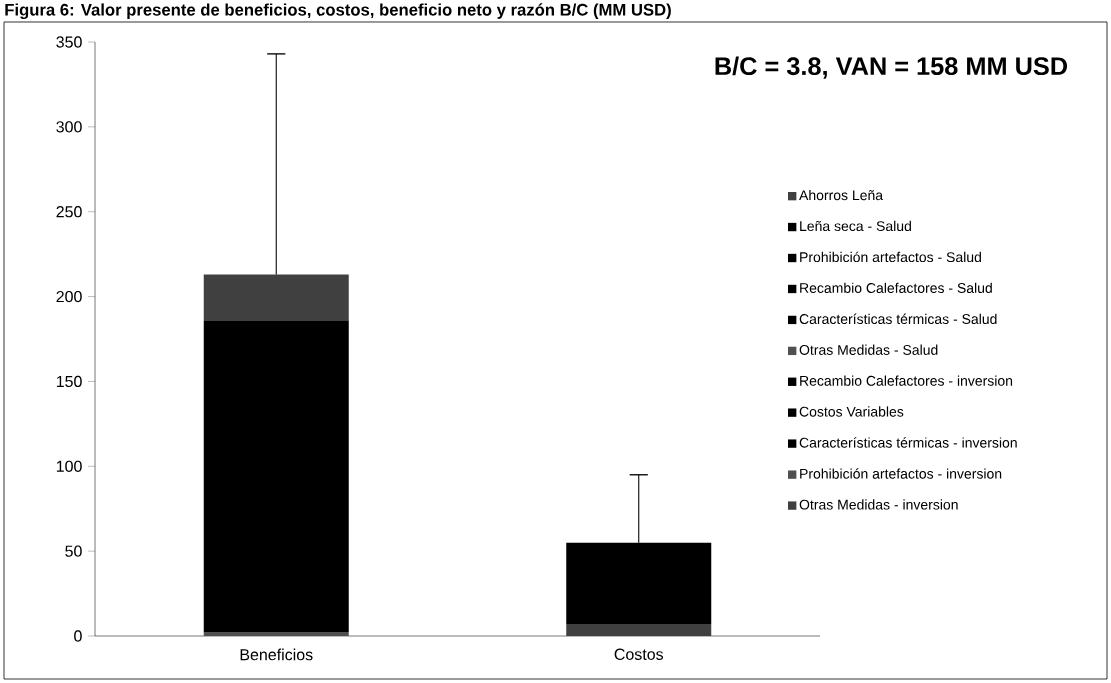  I want to click on legend-label: Otras Medidas - Salud, so click(868, 349).